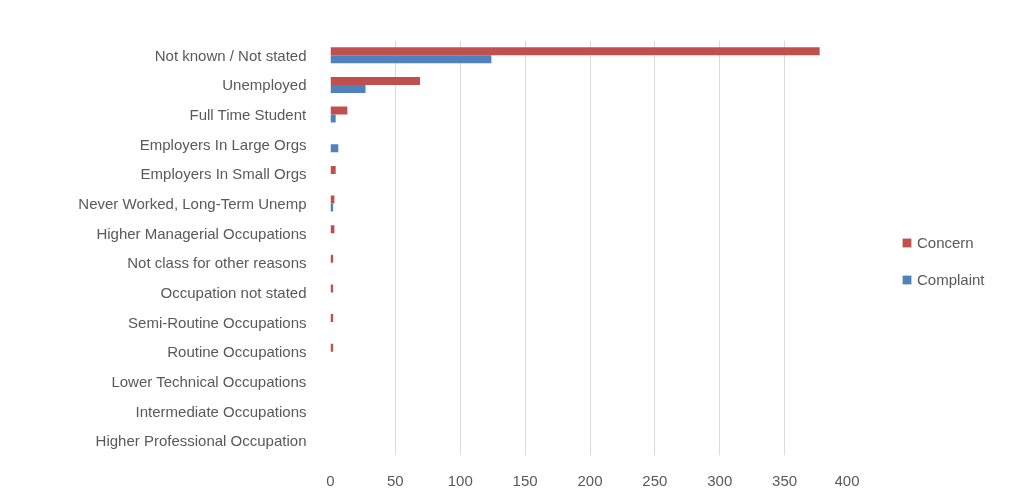 The width and height of the screenshot is (1017, 500). What do you see at coordinates (221, 411) in the screenshot?
I see `y-tick-label: Intermediate Occupations` at bounding box center [221, 411].